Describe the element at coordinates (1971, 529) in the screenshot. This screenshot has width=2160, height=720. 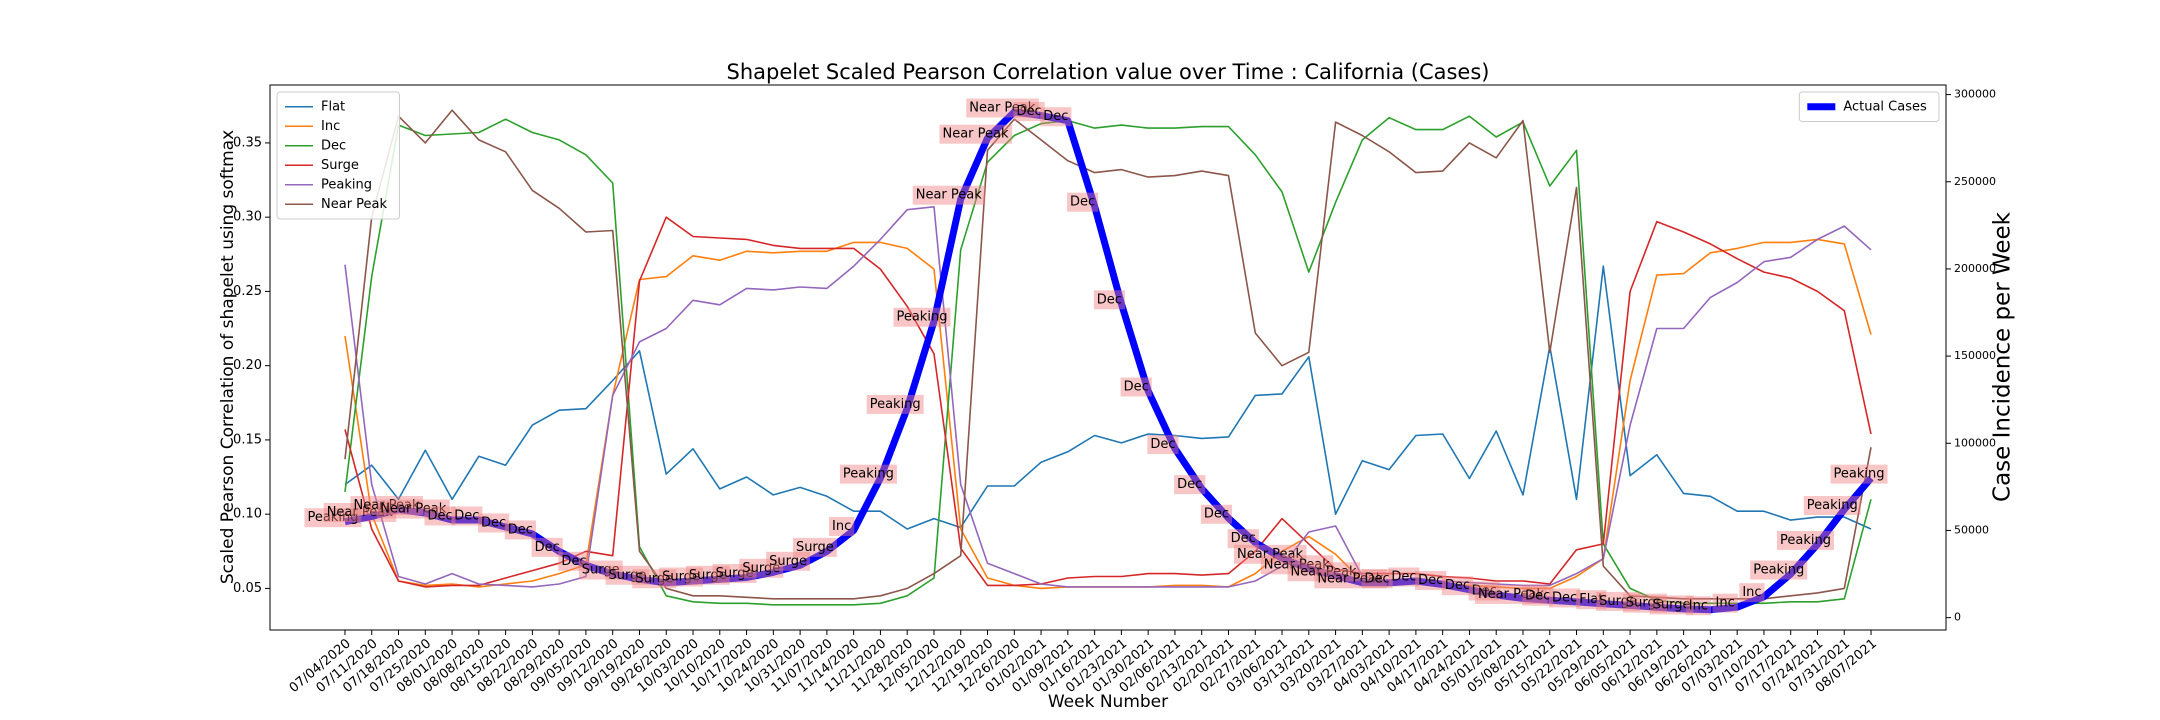
I see `y2-tick-label: 50000` at that location.